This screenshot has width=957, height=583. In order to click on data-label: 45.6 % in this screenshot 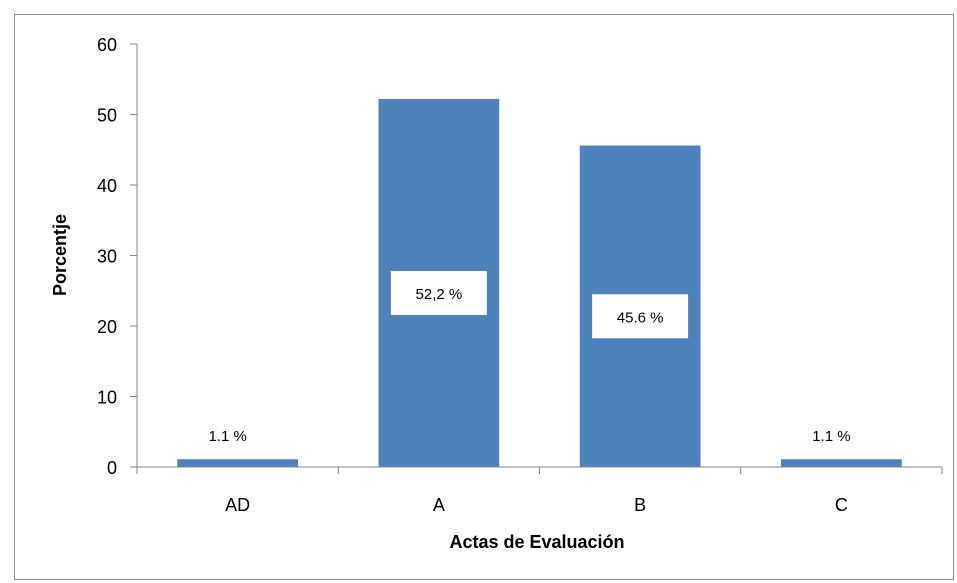, I will do `click(640, 317)`.